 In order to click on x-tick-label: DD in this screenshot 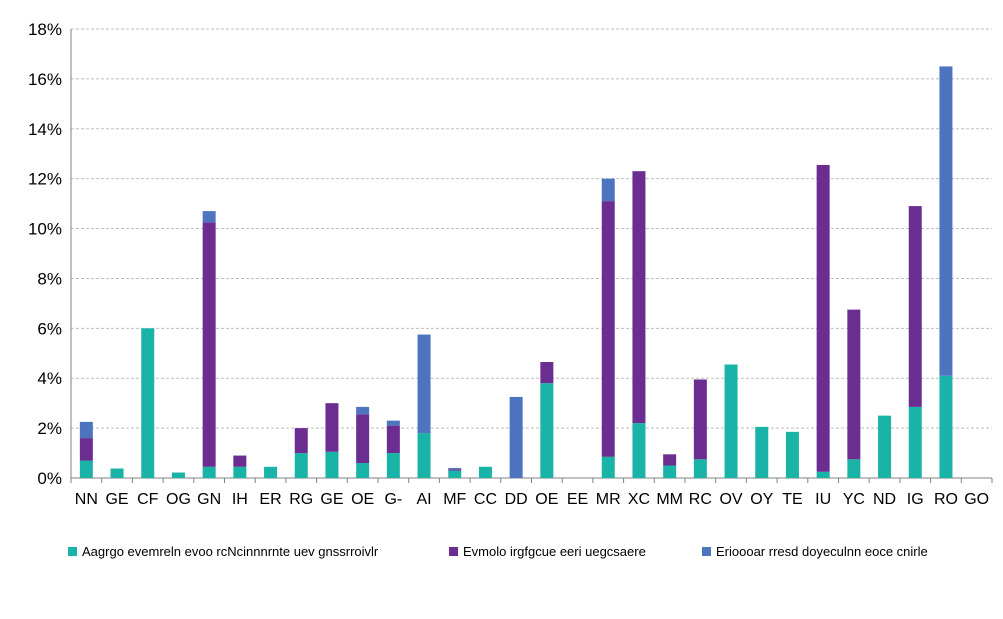, I will do `click(516, 499)`.